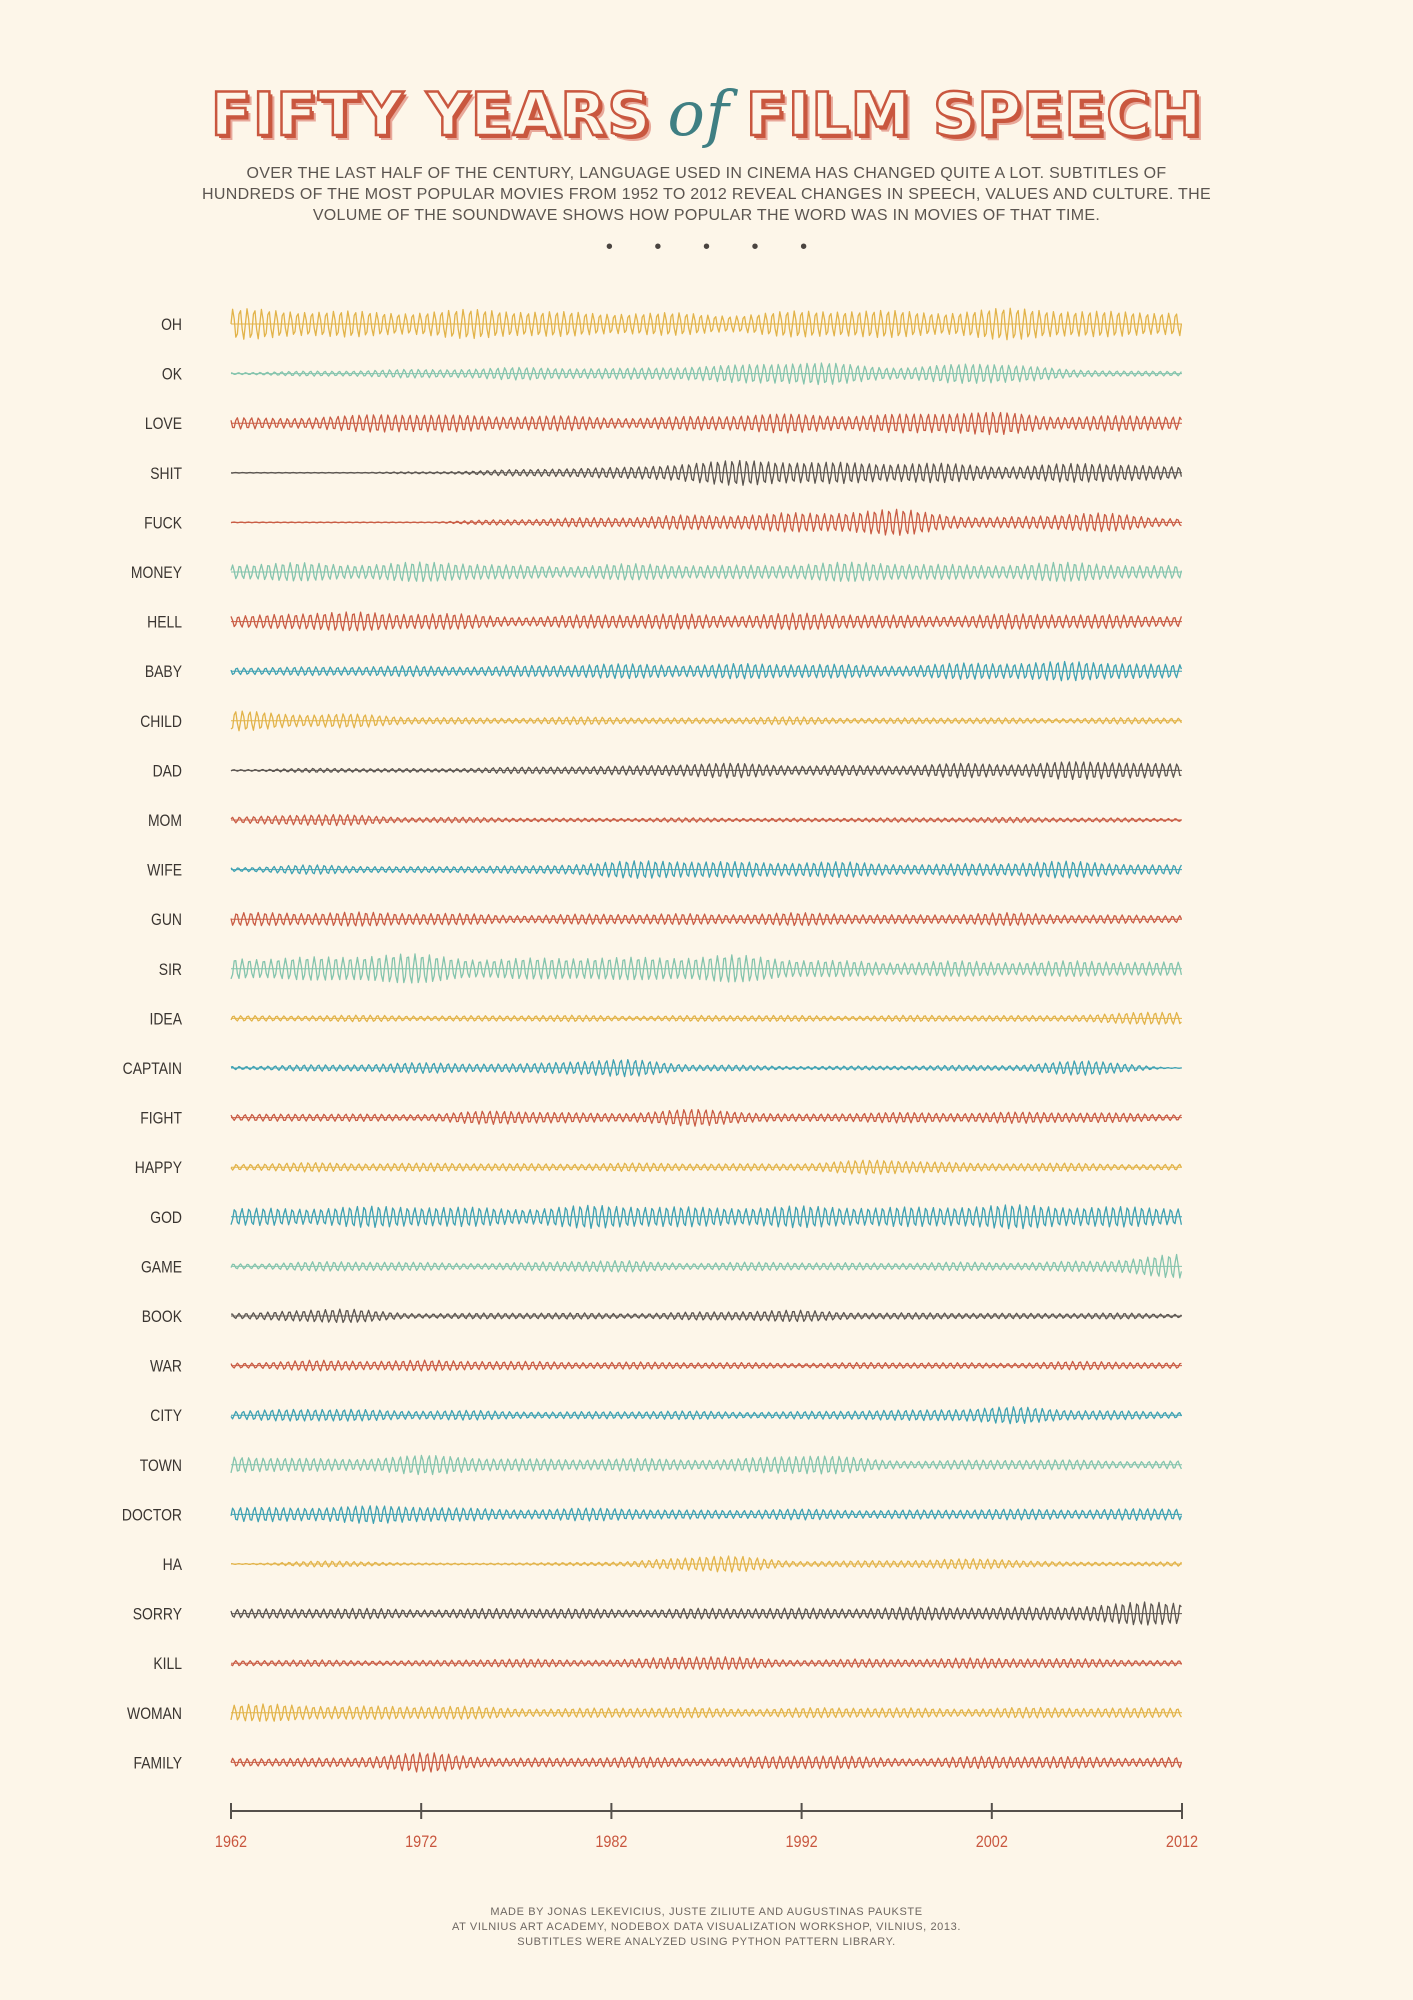  I want to click on soundwave-idea, so click(706, 1018).